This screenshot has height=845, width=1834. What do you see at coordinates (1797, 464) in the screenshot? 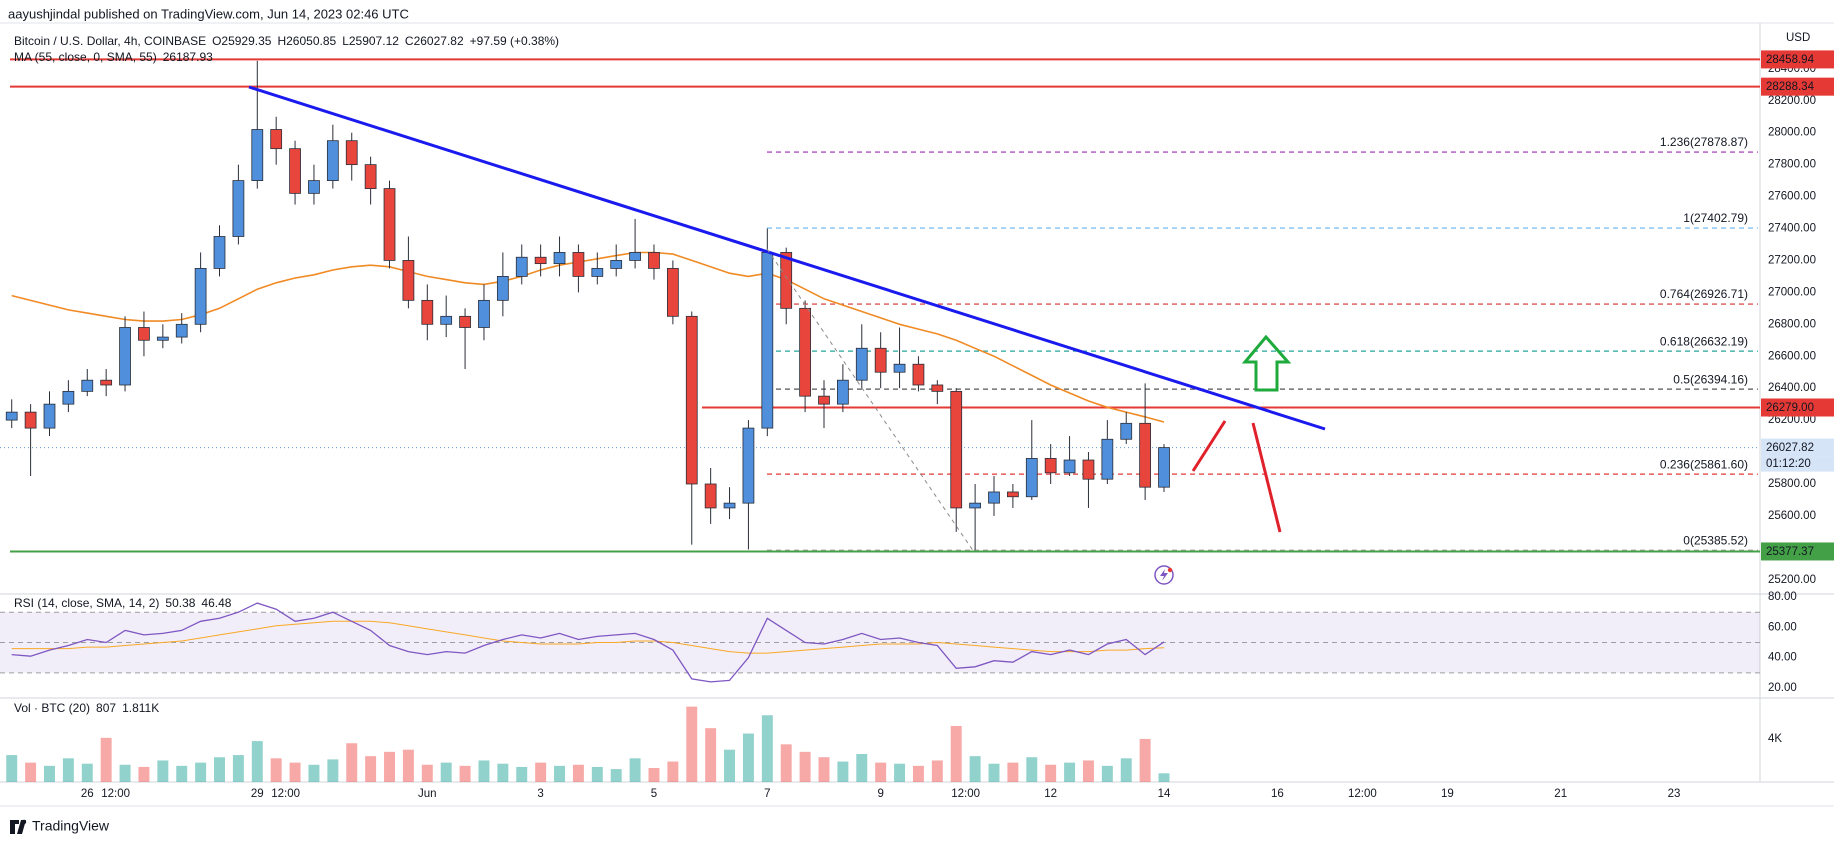
I see `countdown-box` at bounding box center [1797, 464].